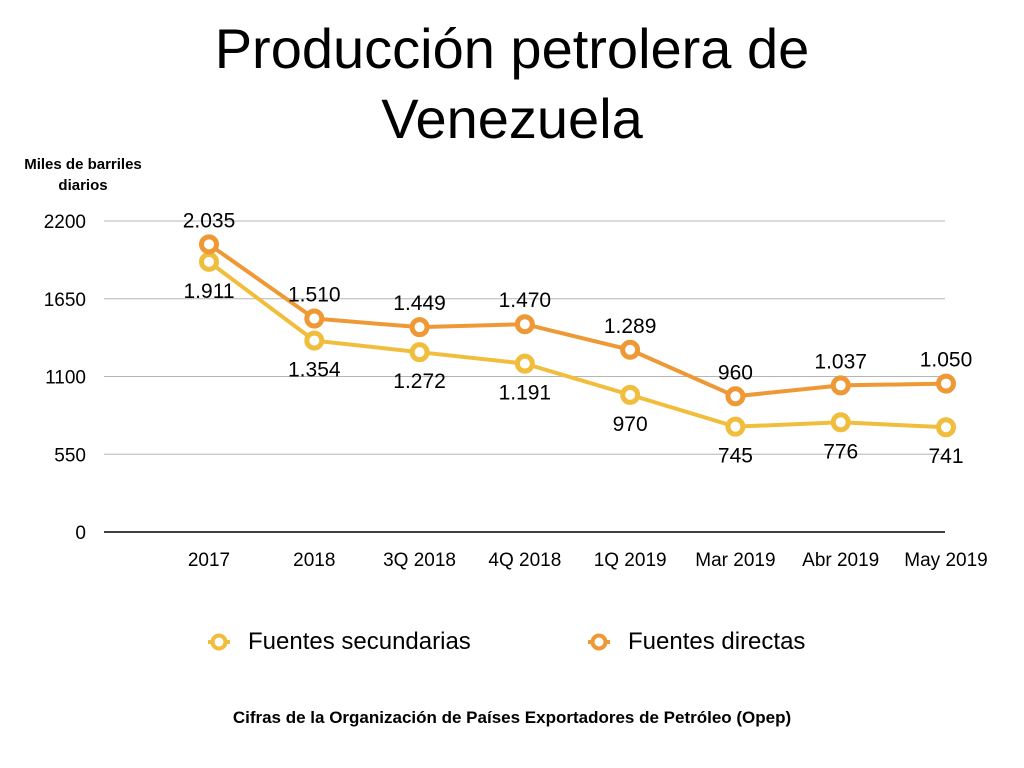 Image resolution: width=1024 pixels, height=768 pixels. What do you see at coordinates (65, 300) in the screenshot?
I see `y-tick-label: 1650` at bounding box center [65, 300].